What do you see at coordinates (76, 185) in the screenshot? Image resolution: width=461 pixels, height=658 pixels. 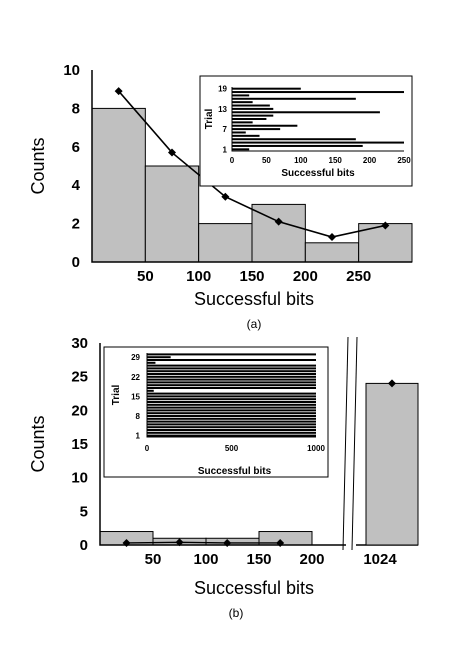 I see `y-tick-label: 4` at bounding box center [76, 185].